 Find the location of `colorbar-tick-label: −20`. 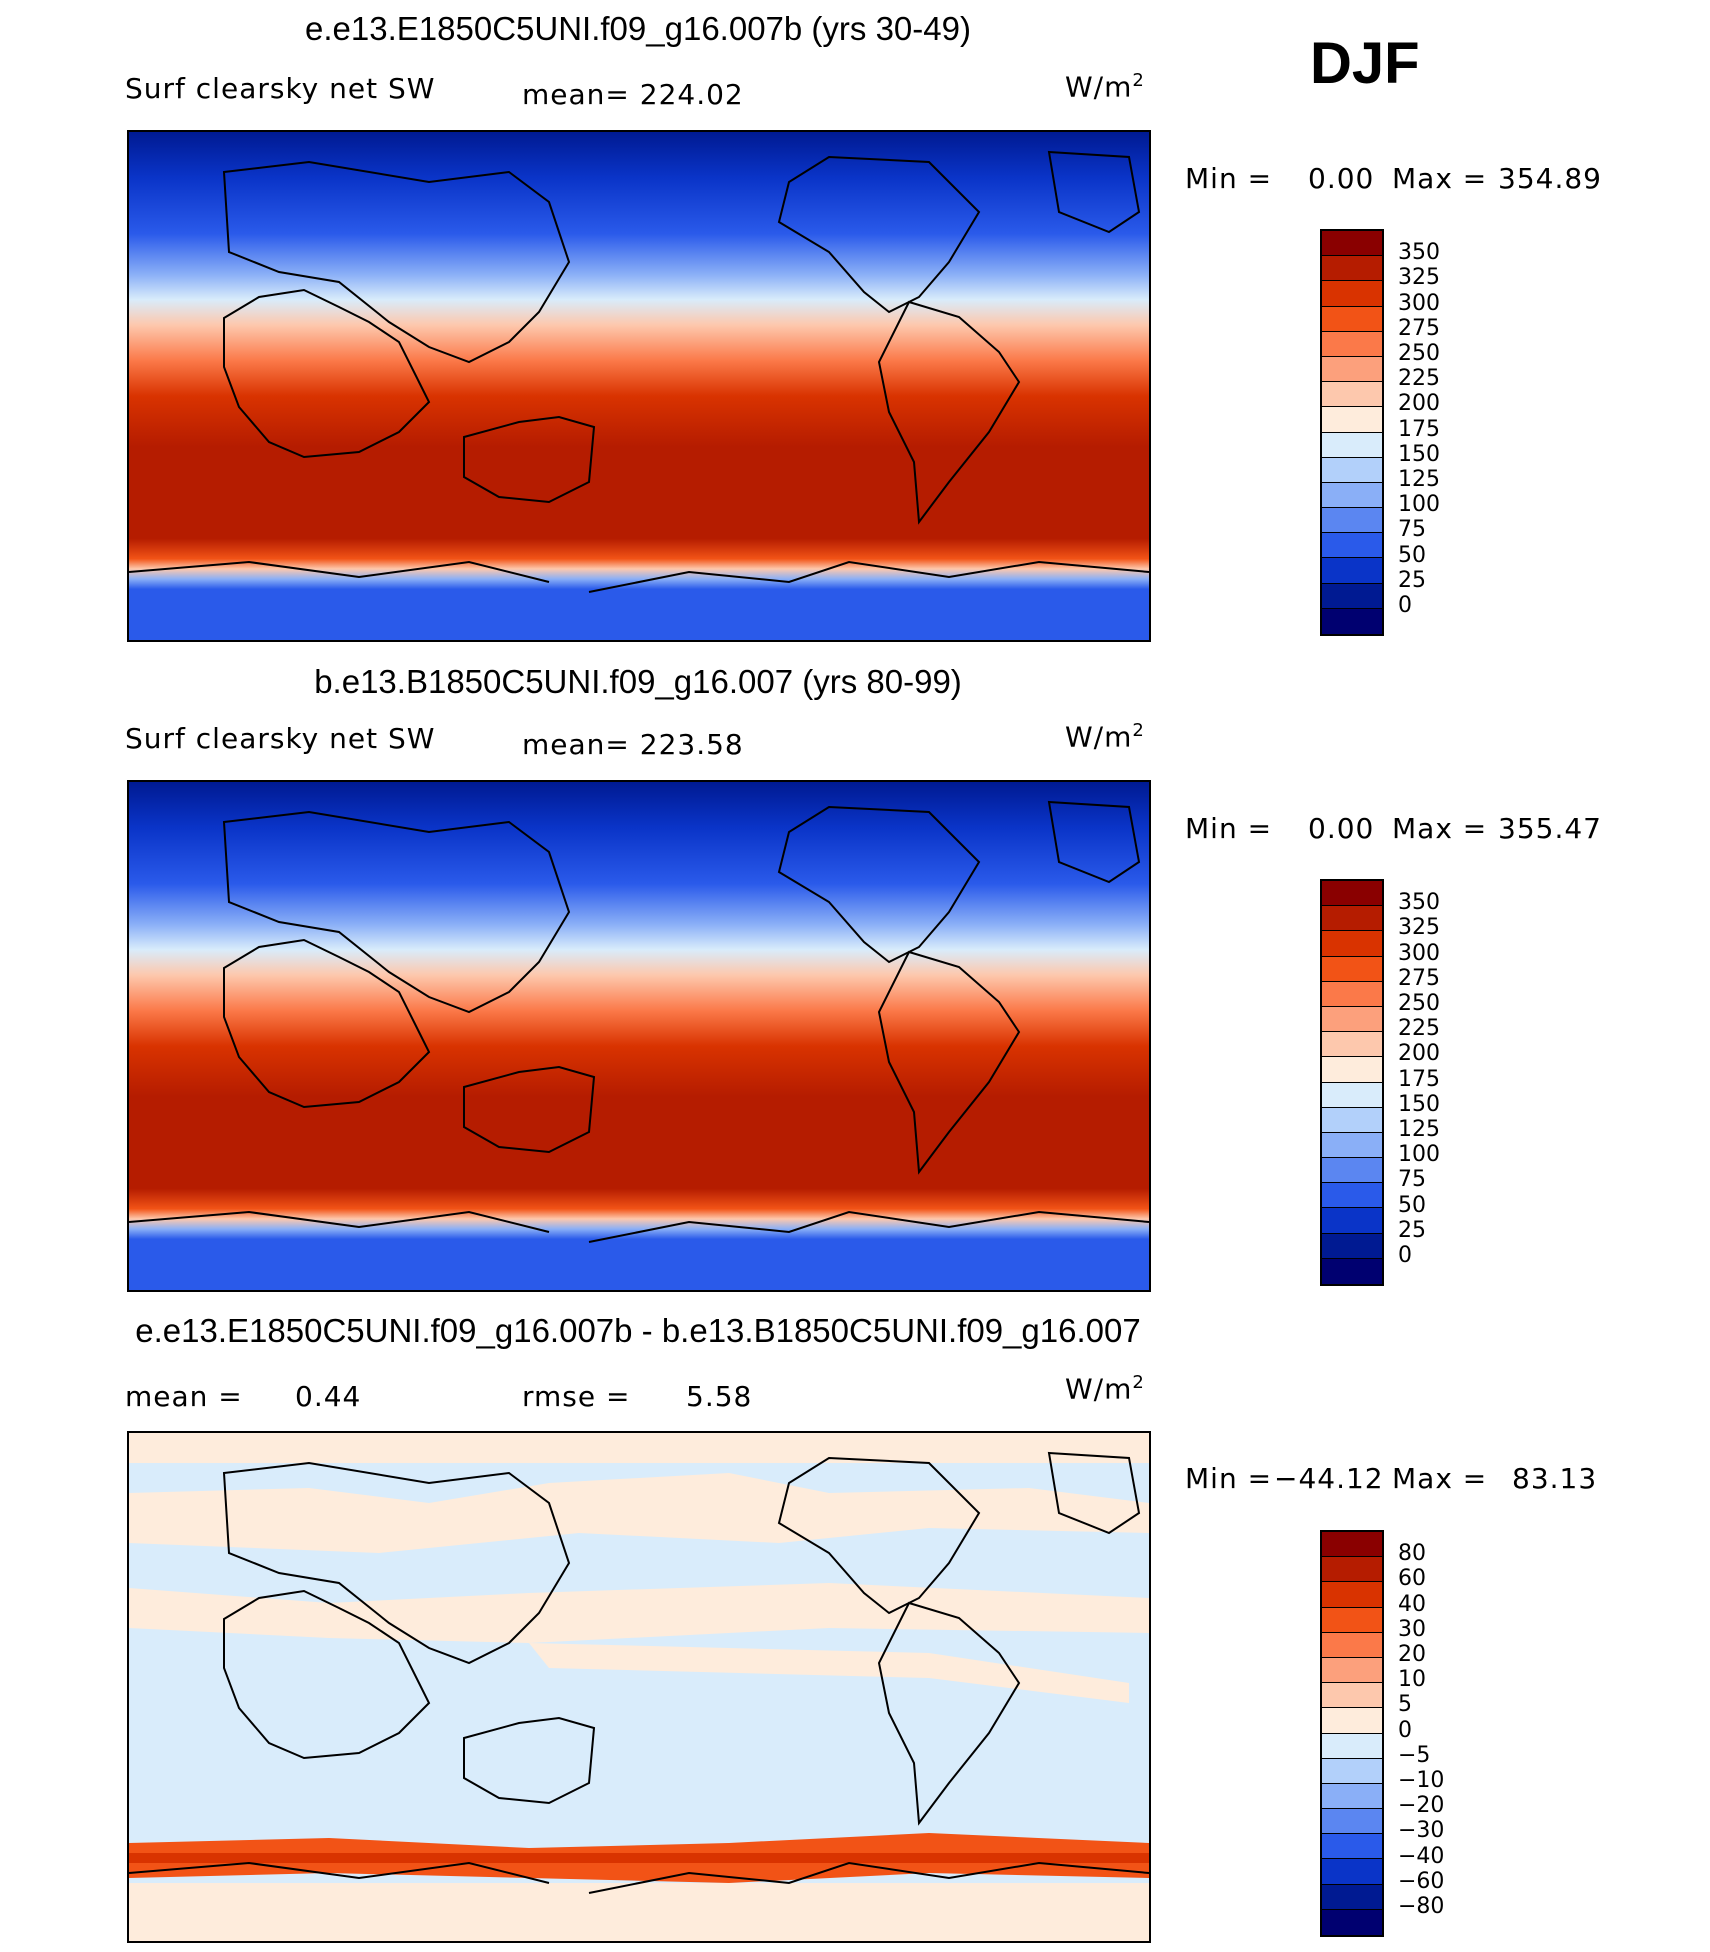

colorbar-tick-label: −20 is located at coordinates (1421, 1806).